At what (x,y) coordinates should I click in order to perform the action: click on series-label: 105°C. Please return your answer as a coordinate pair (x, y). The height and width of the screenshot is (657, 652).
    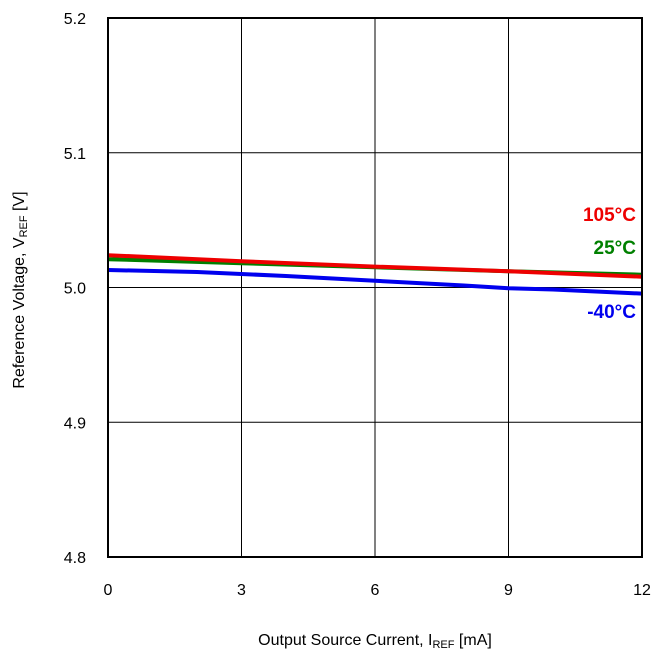
    Looking at the image, I should click on (609, 215).